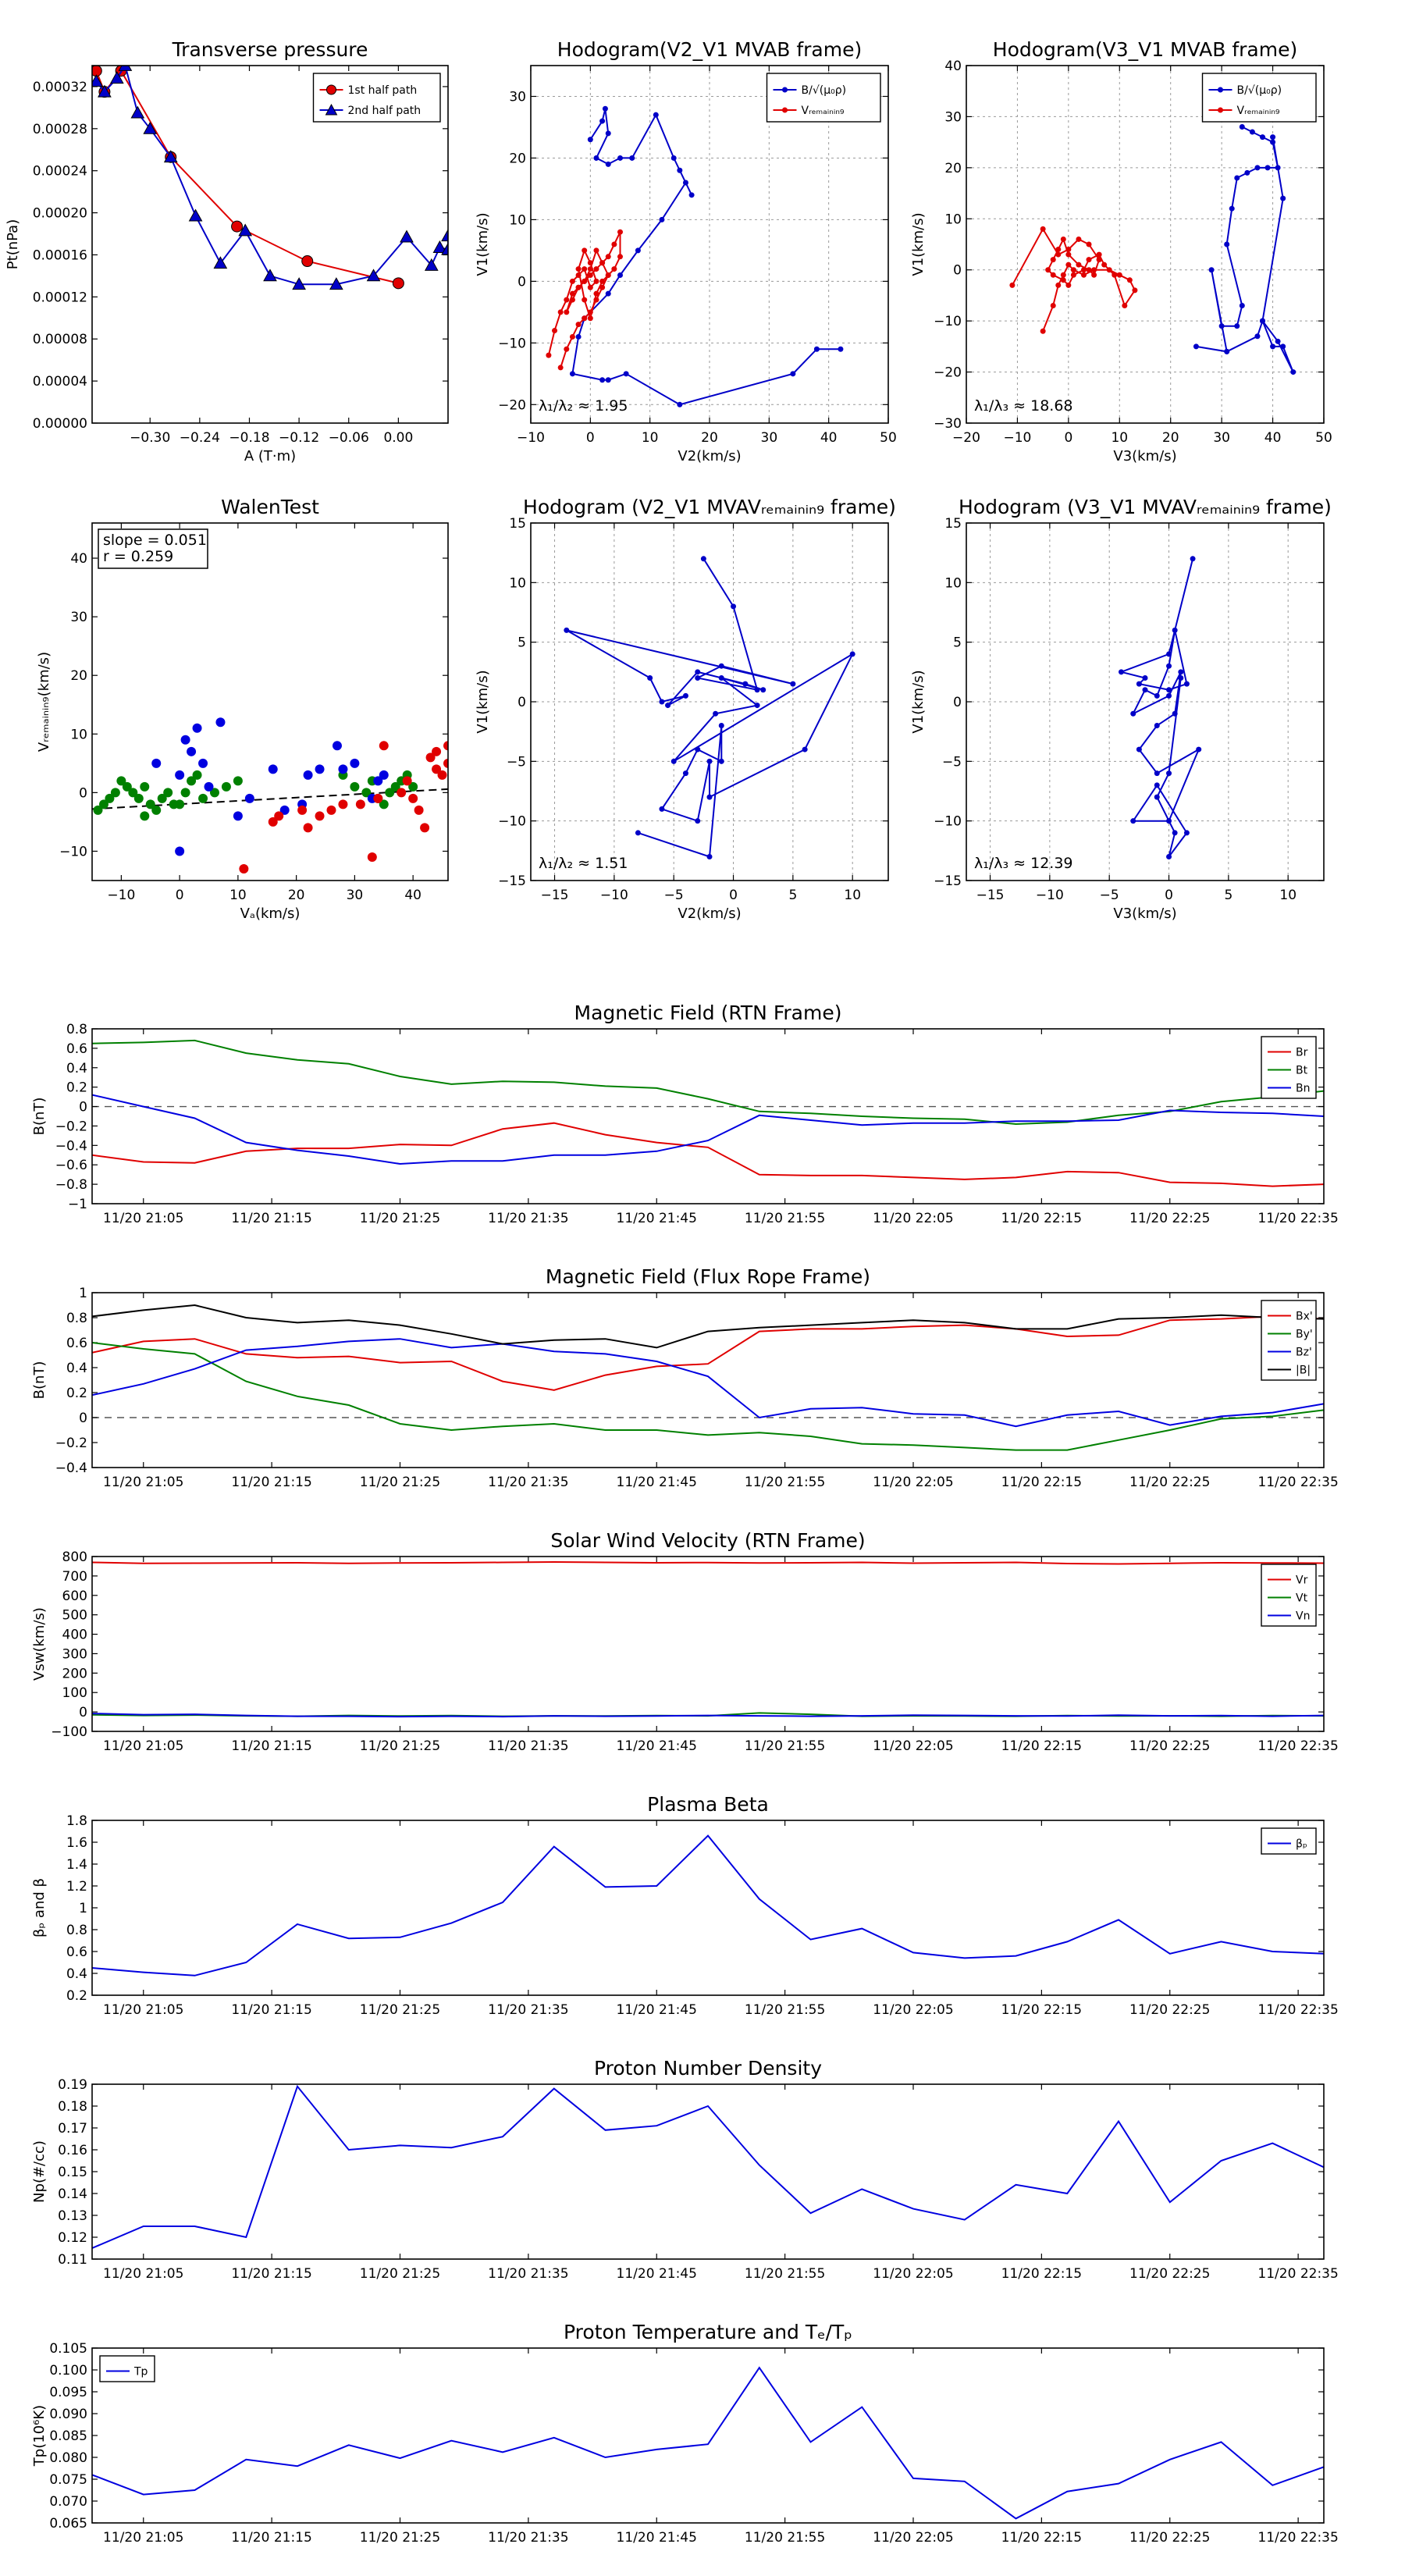 This screenshot has height=2576, width=1405. Describe the element at coordinates (76, 1843) in the screenshot. I see `y-tick-label: 1.6` at that location.